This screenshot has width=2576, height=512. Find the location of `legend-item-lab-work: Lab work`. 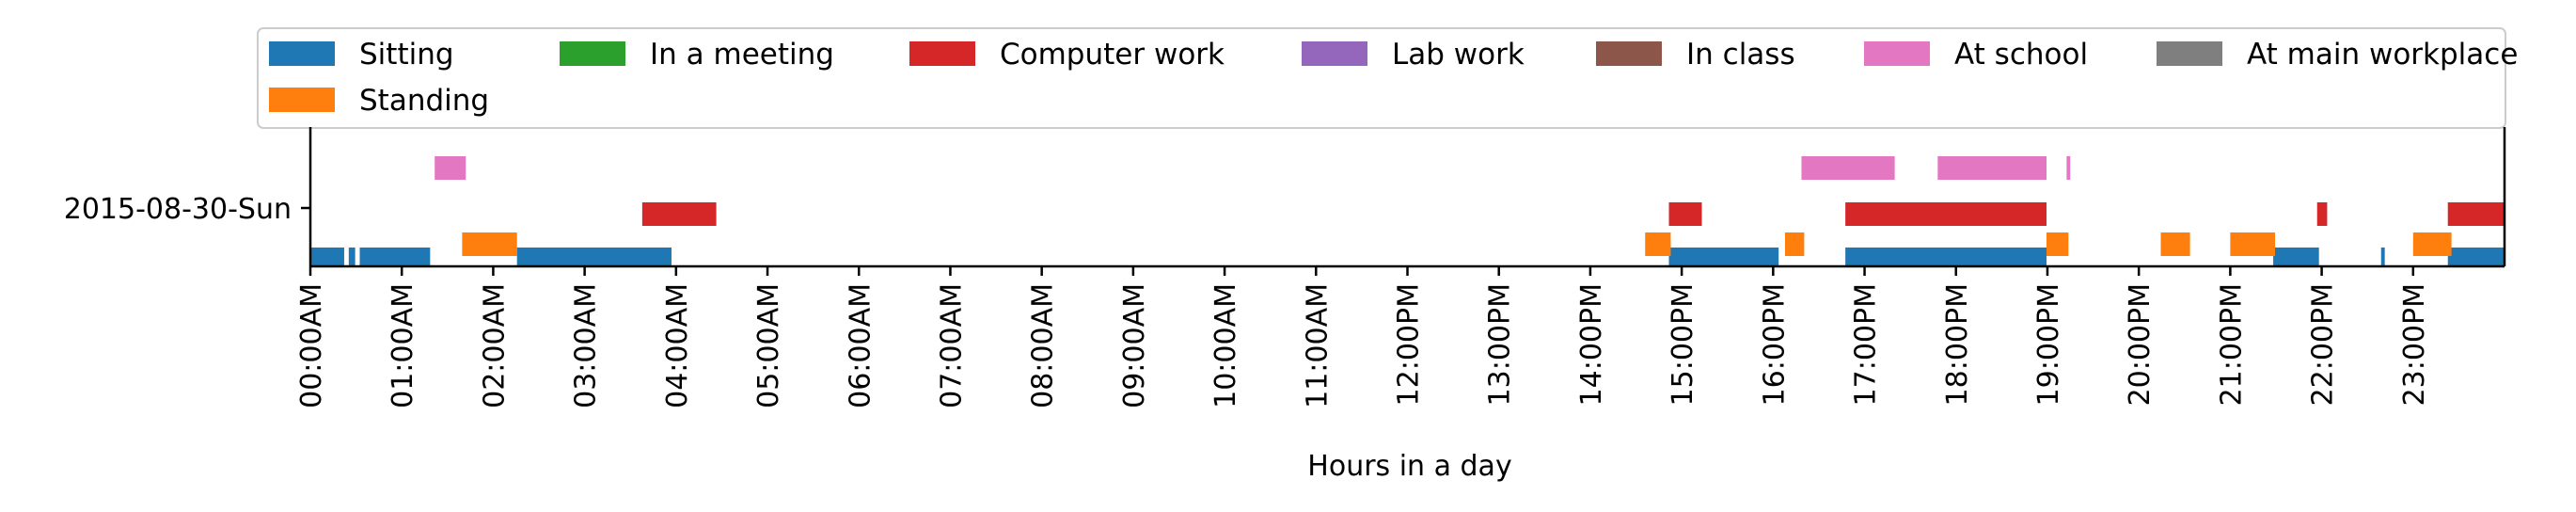

legend-item-lab-work: Lab work is located at coordinates (1413, 55).